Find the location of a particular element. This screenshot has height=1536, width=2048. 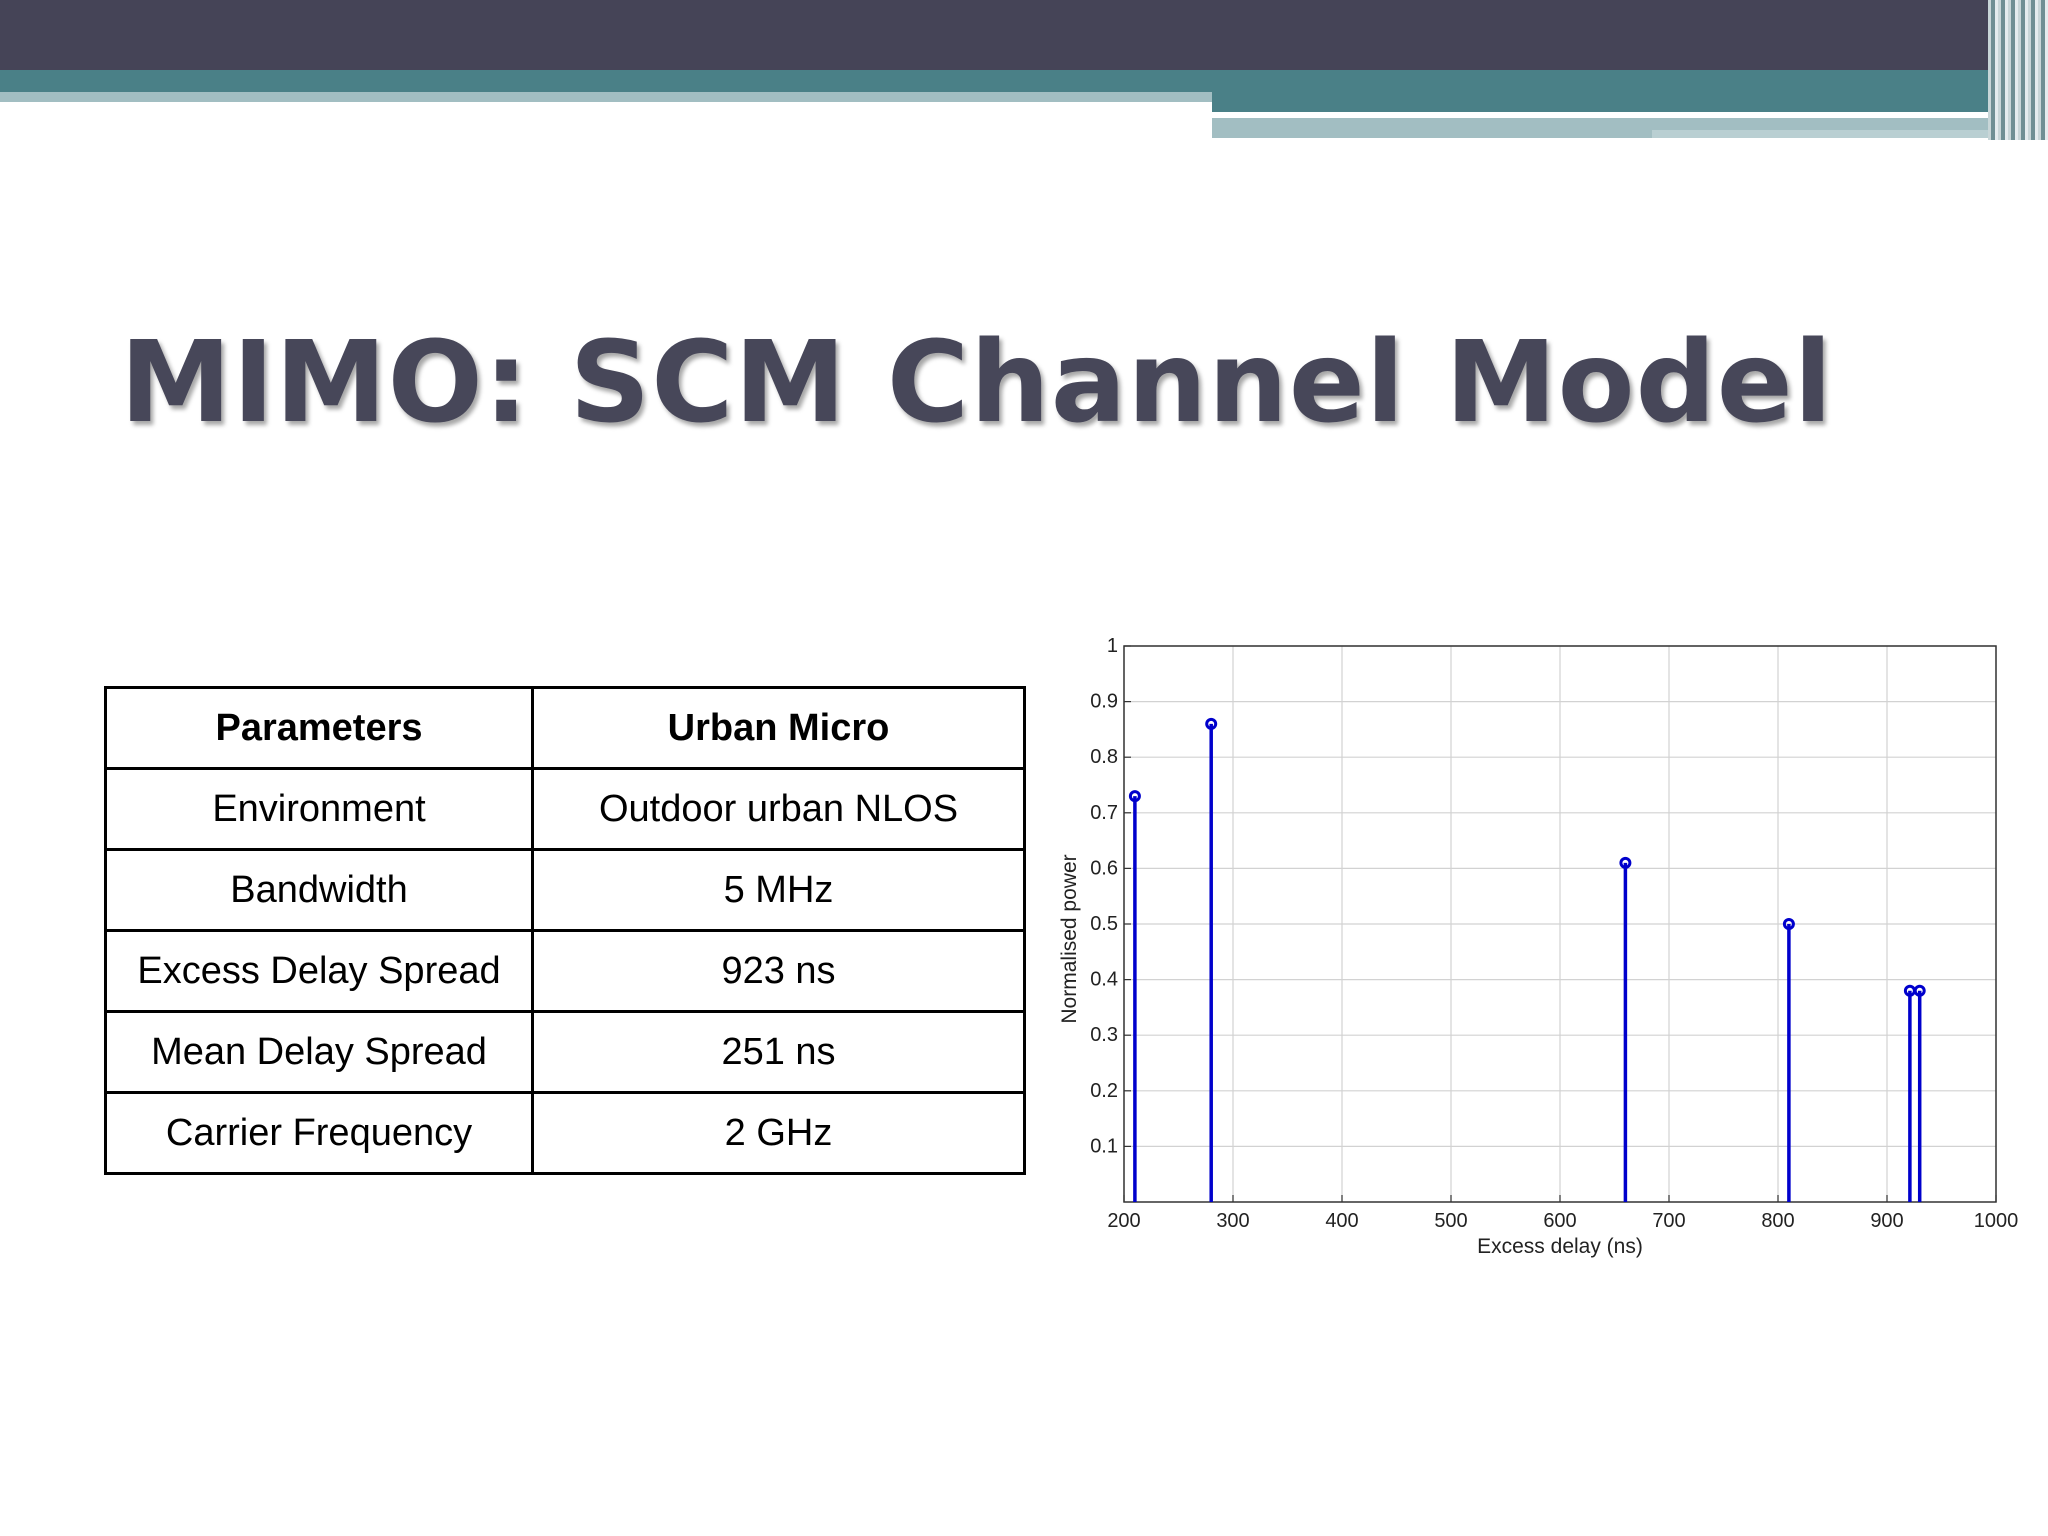

slide-title: MIMO: SCM Channel Model is located at coordinates (977, 383).